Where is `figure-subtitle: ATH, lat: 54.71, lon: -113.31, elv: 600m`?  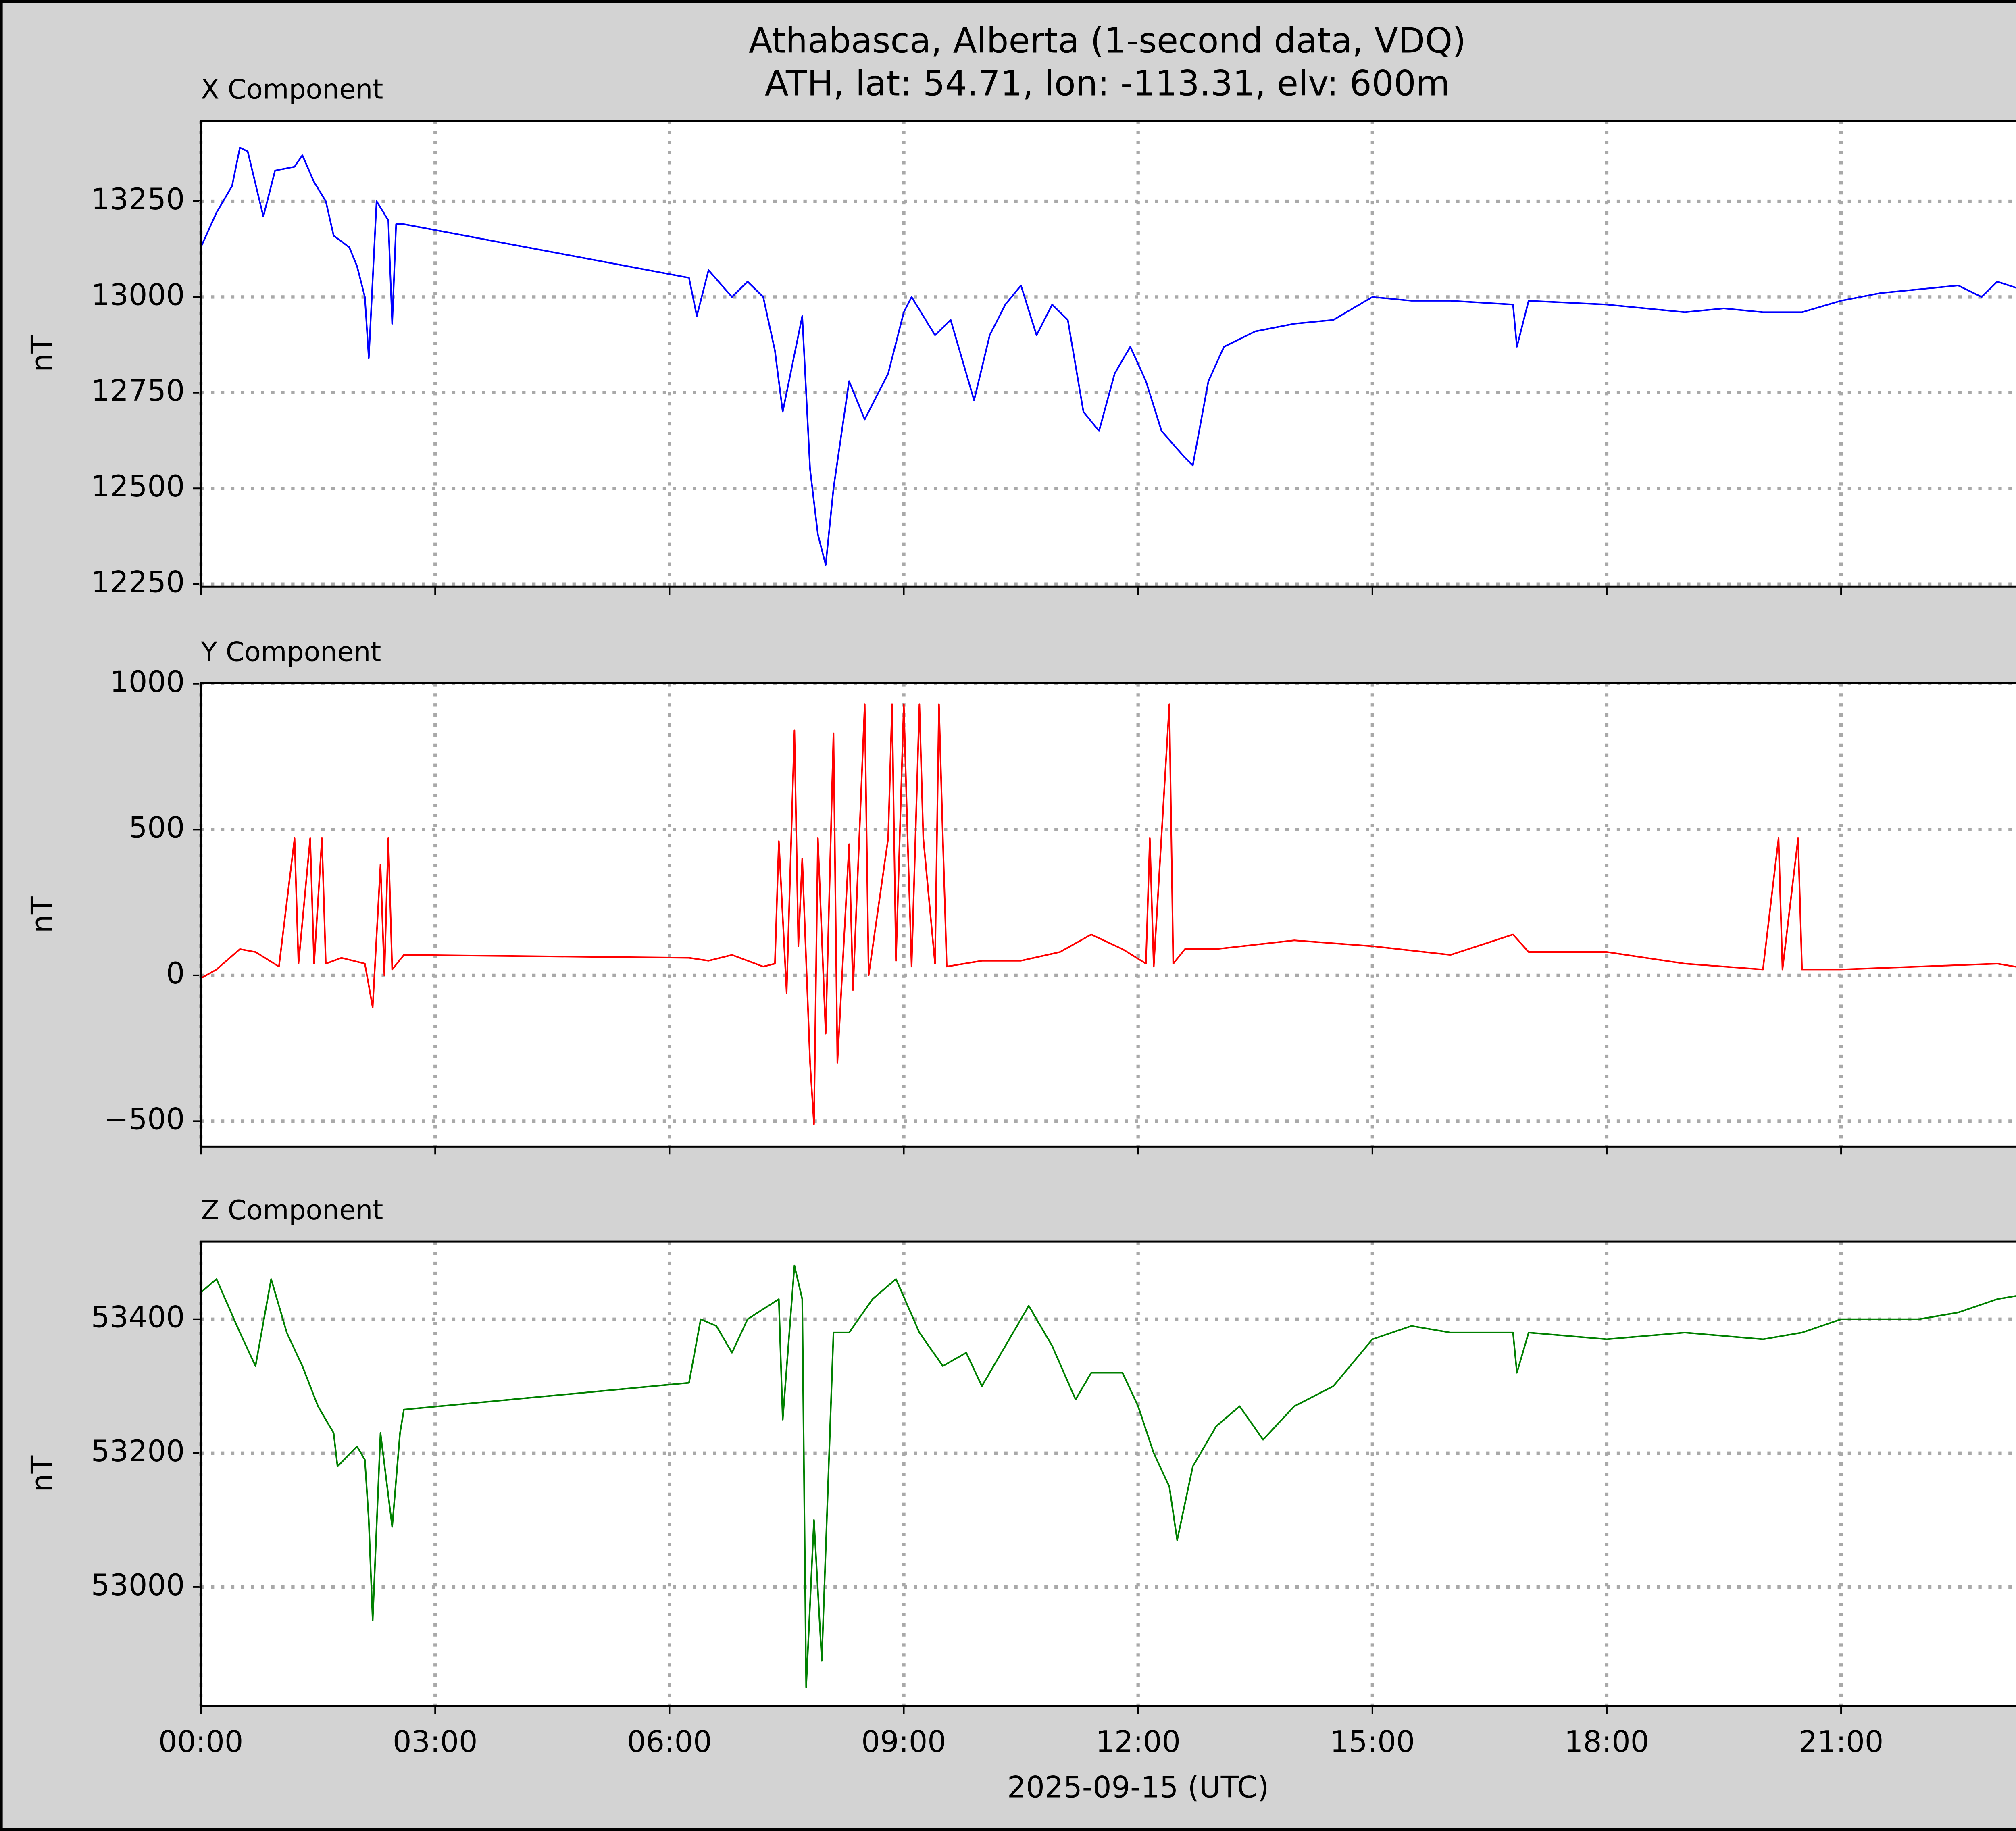 figure-subtitle: ATH, lat: 54.71, lon: -113.31, elv: 600m is located at coordinates (1107, 84).